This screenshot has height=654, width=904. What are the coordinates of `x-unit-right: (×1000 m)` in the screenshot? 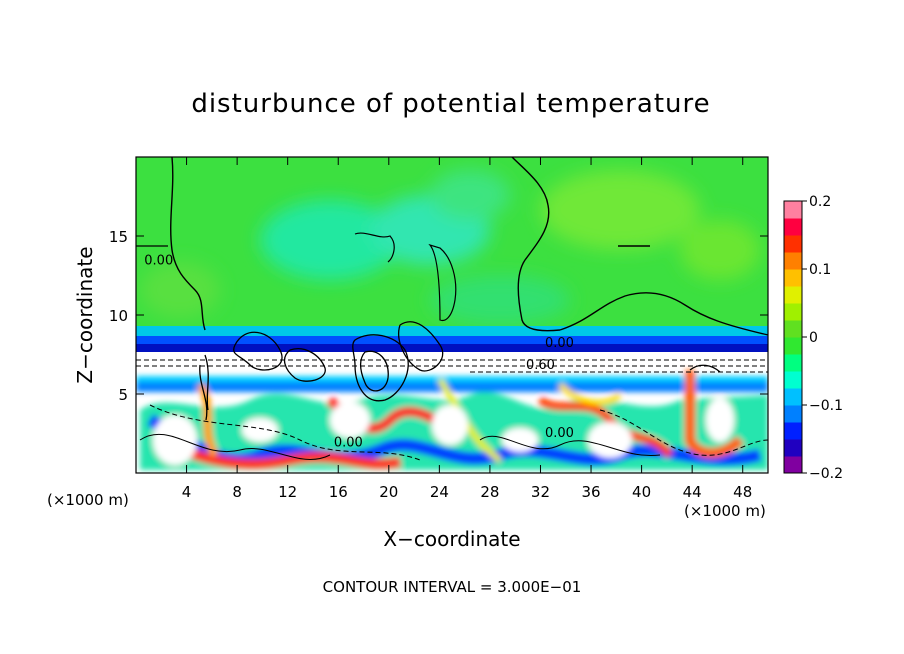 It's located at (725, 511).